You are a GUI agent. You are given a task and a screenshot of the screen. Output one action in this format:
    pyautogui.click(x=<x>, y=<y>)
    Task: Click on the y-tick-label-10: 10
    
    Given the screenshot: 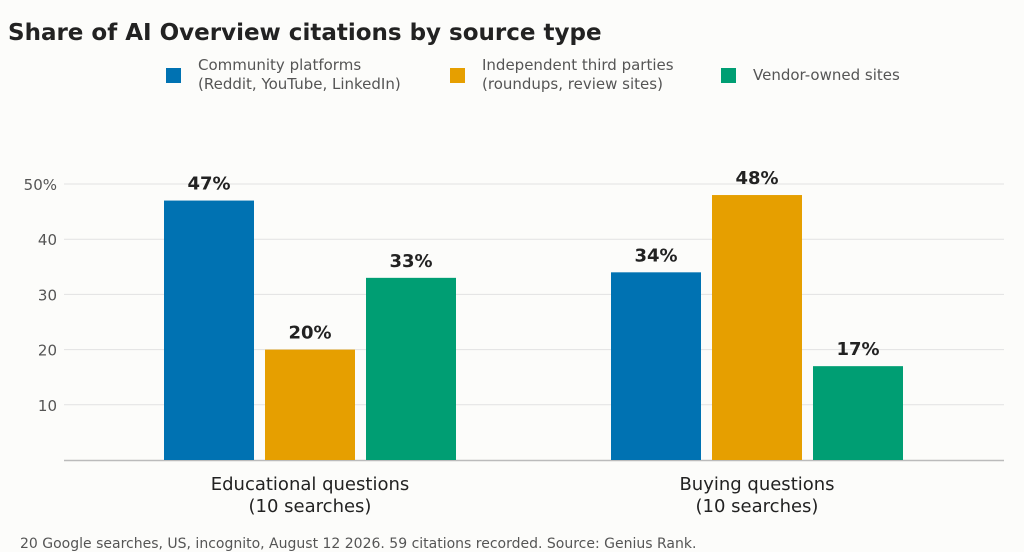 What is the action you would take?
    pyautogui.click(x=47, y=406)
    